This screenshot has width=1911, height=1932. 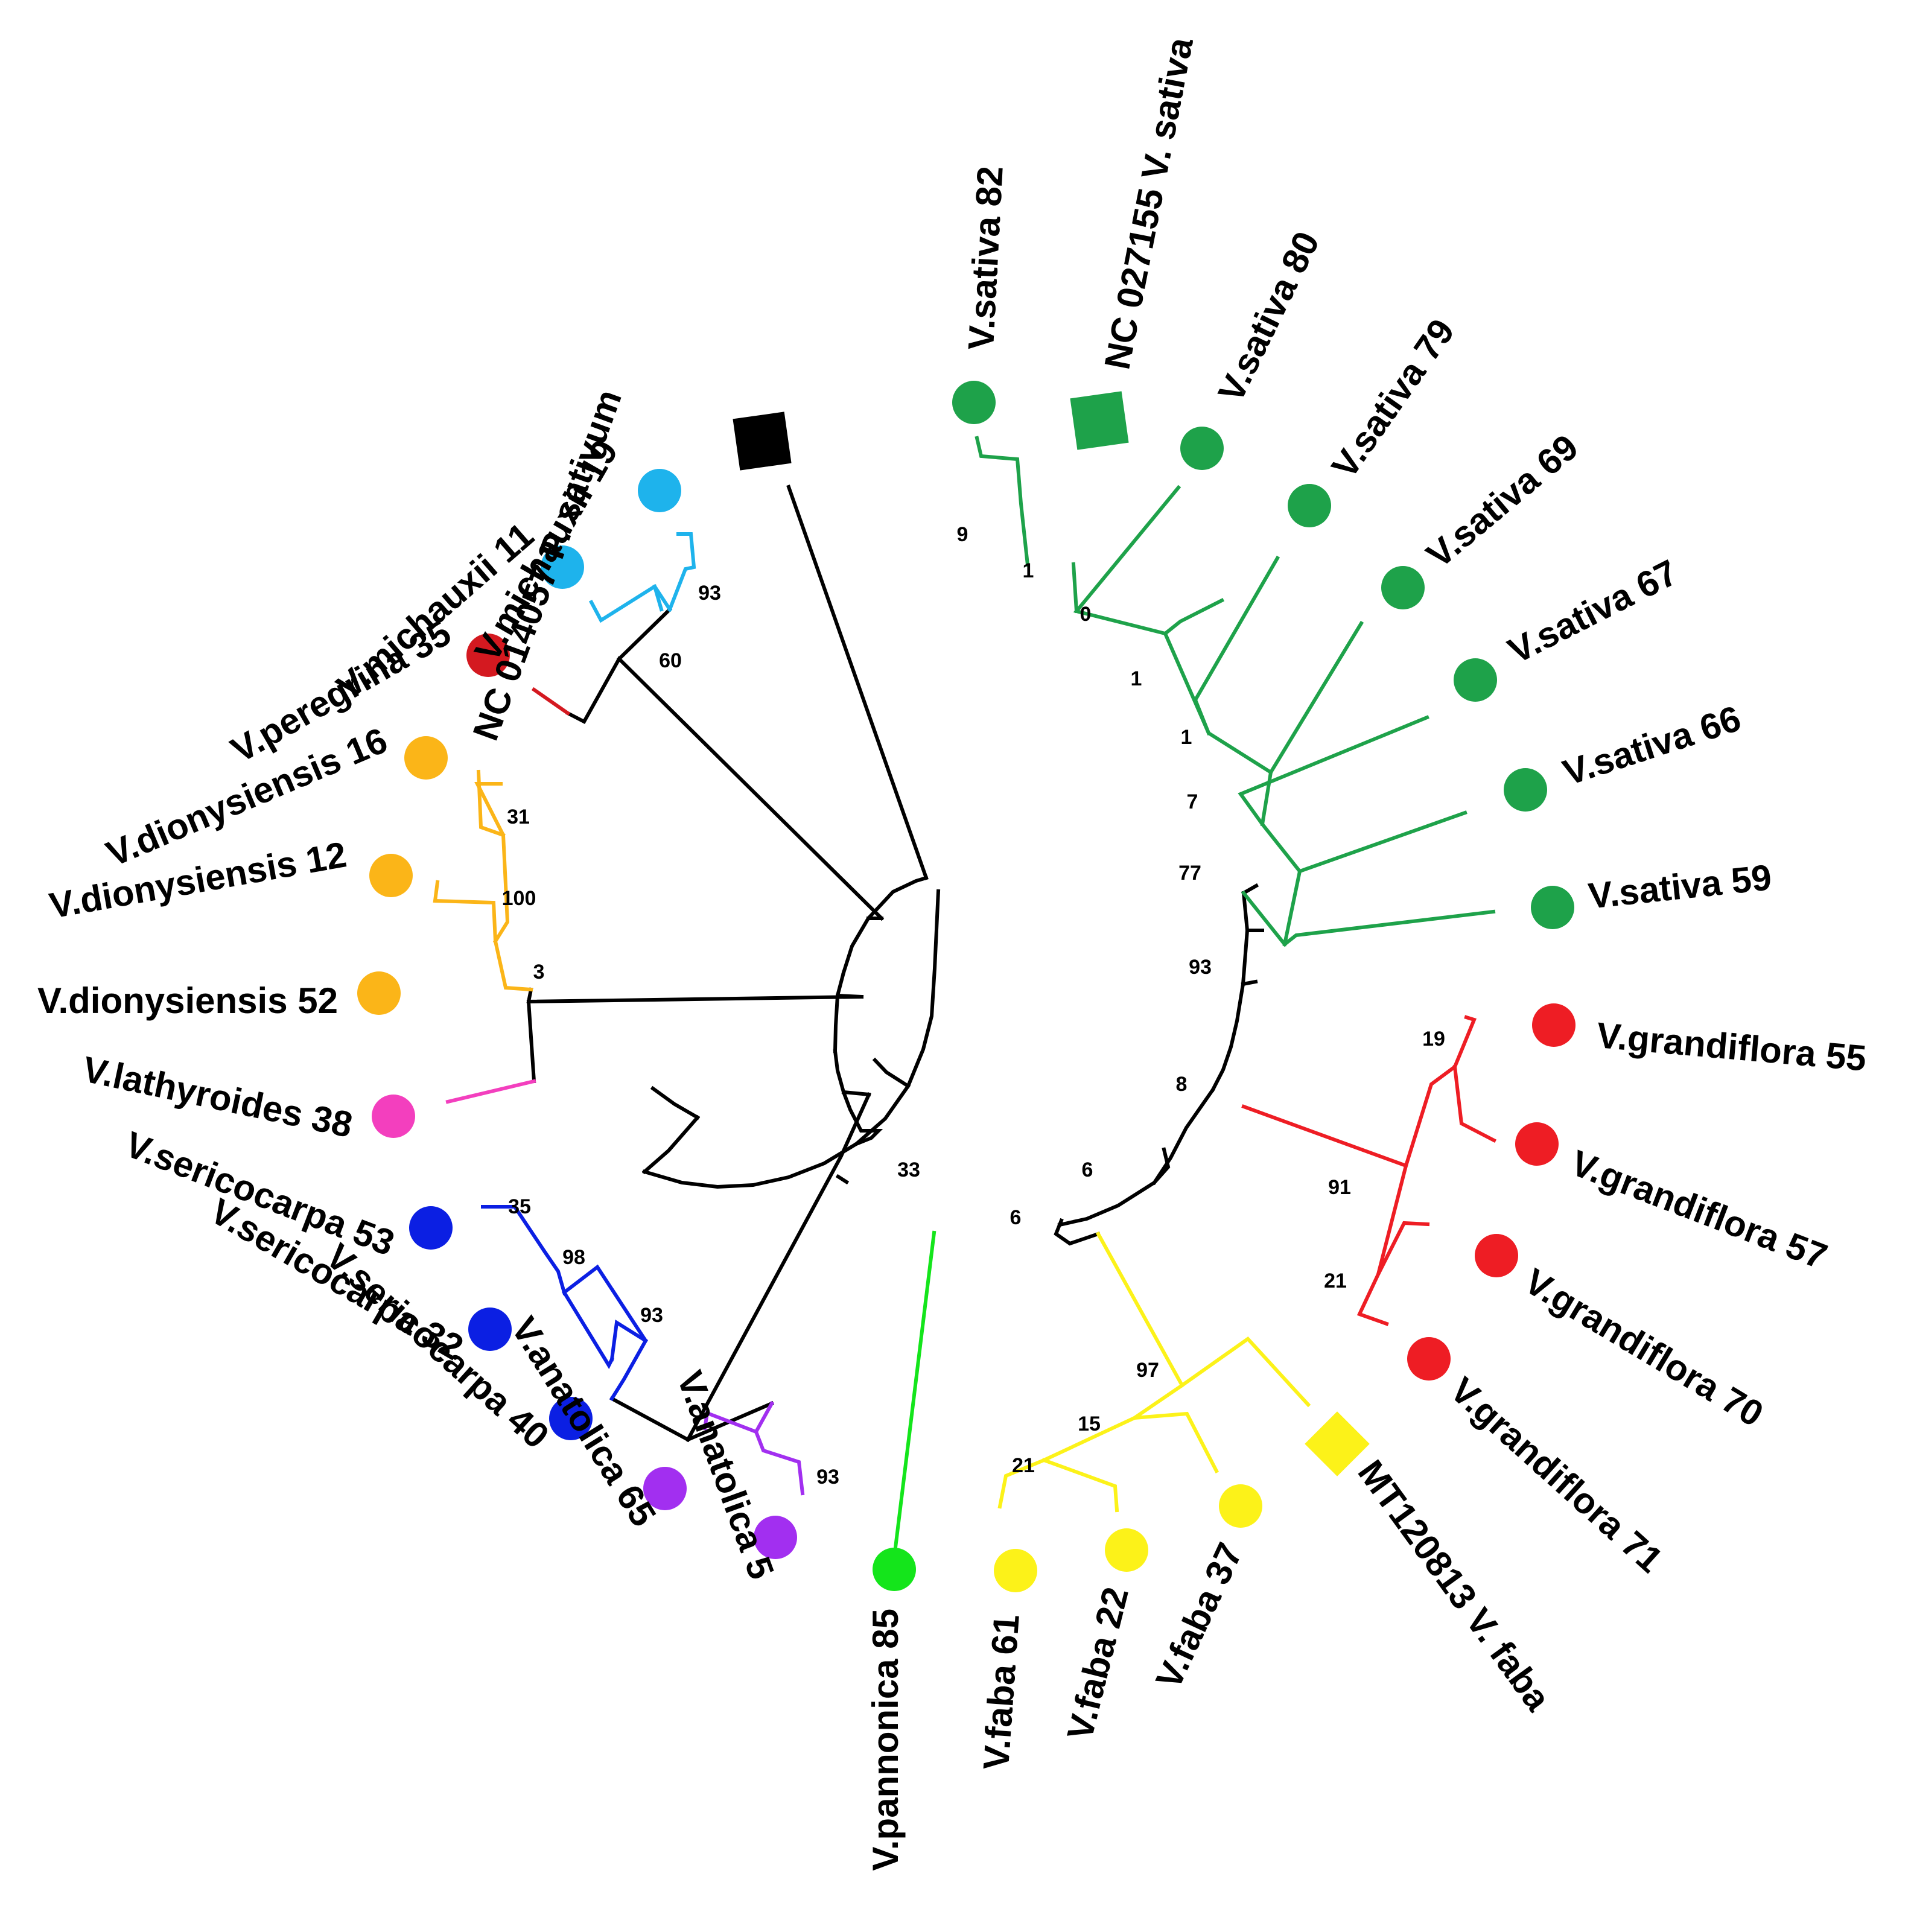 What do you see at coordinates (539, 972) in the screenshot?
I see `bootstrap-label: 3` at bounding box center [539, 972].